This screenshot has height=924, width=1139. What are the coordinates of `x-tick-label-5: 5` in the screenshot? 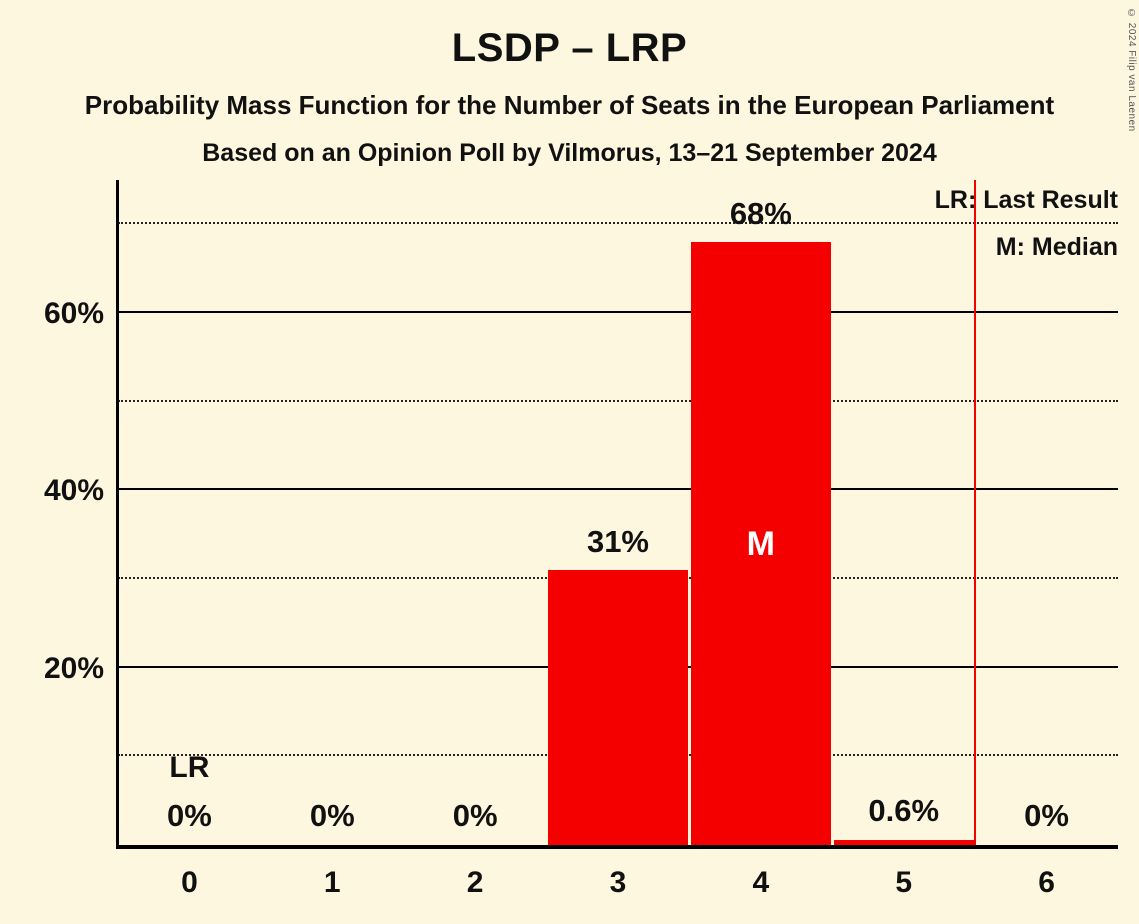 It's located at (904, 882).